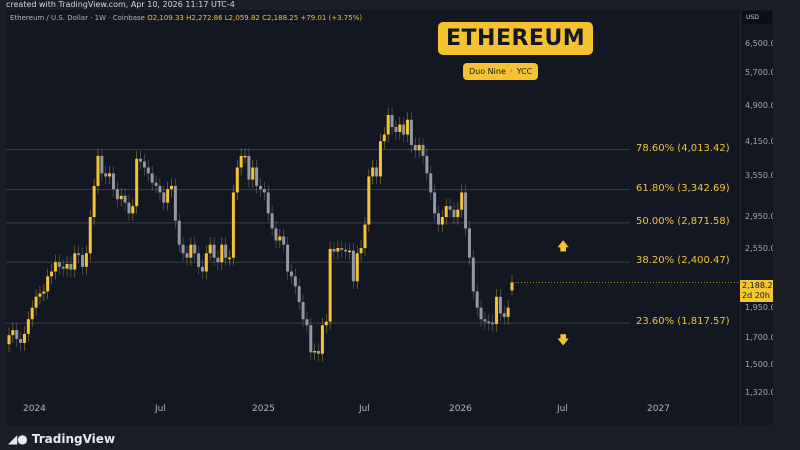  What do you see at coordinates (683, 148) in the screenshot?
I see `fib-level-label: 78.60% (4,013.42)` at bounding box center [683, 148].